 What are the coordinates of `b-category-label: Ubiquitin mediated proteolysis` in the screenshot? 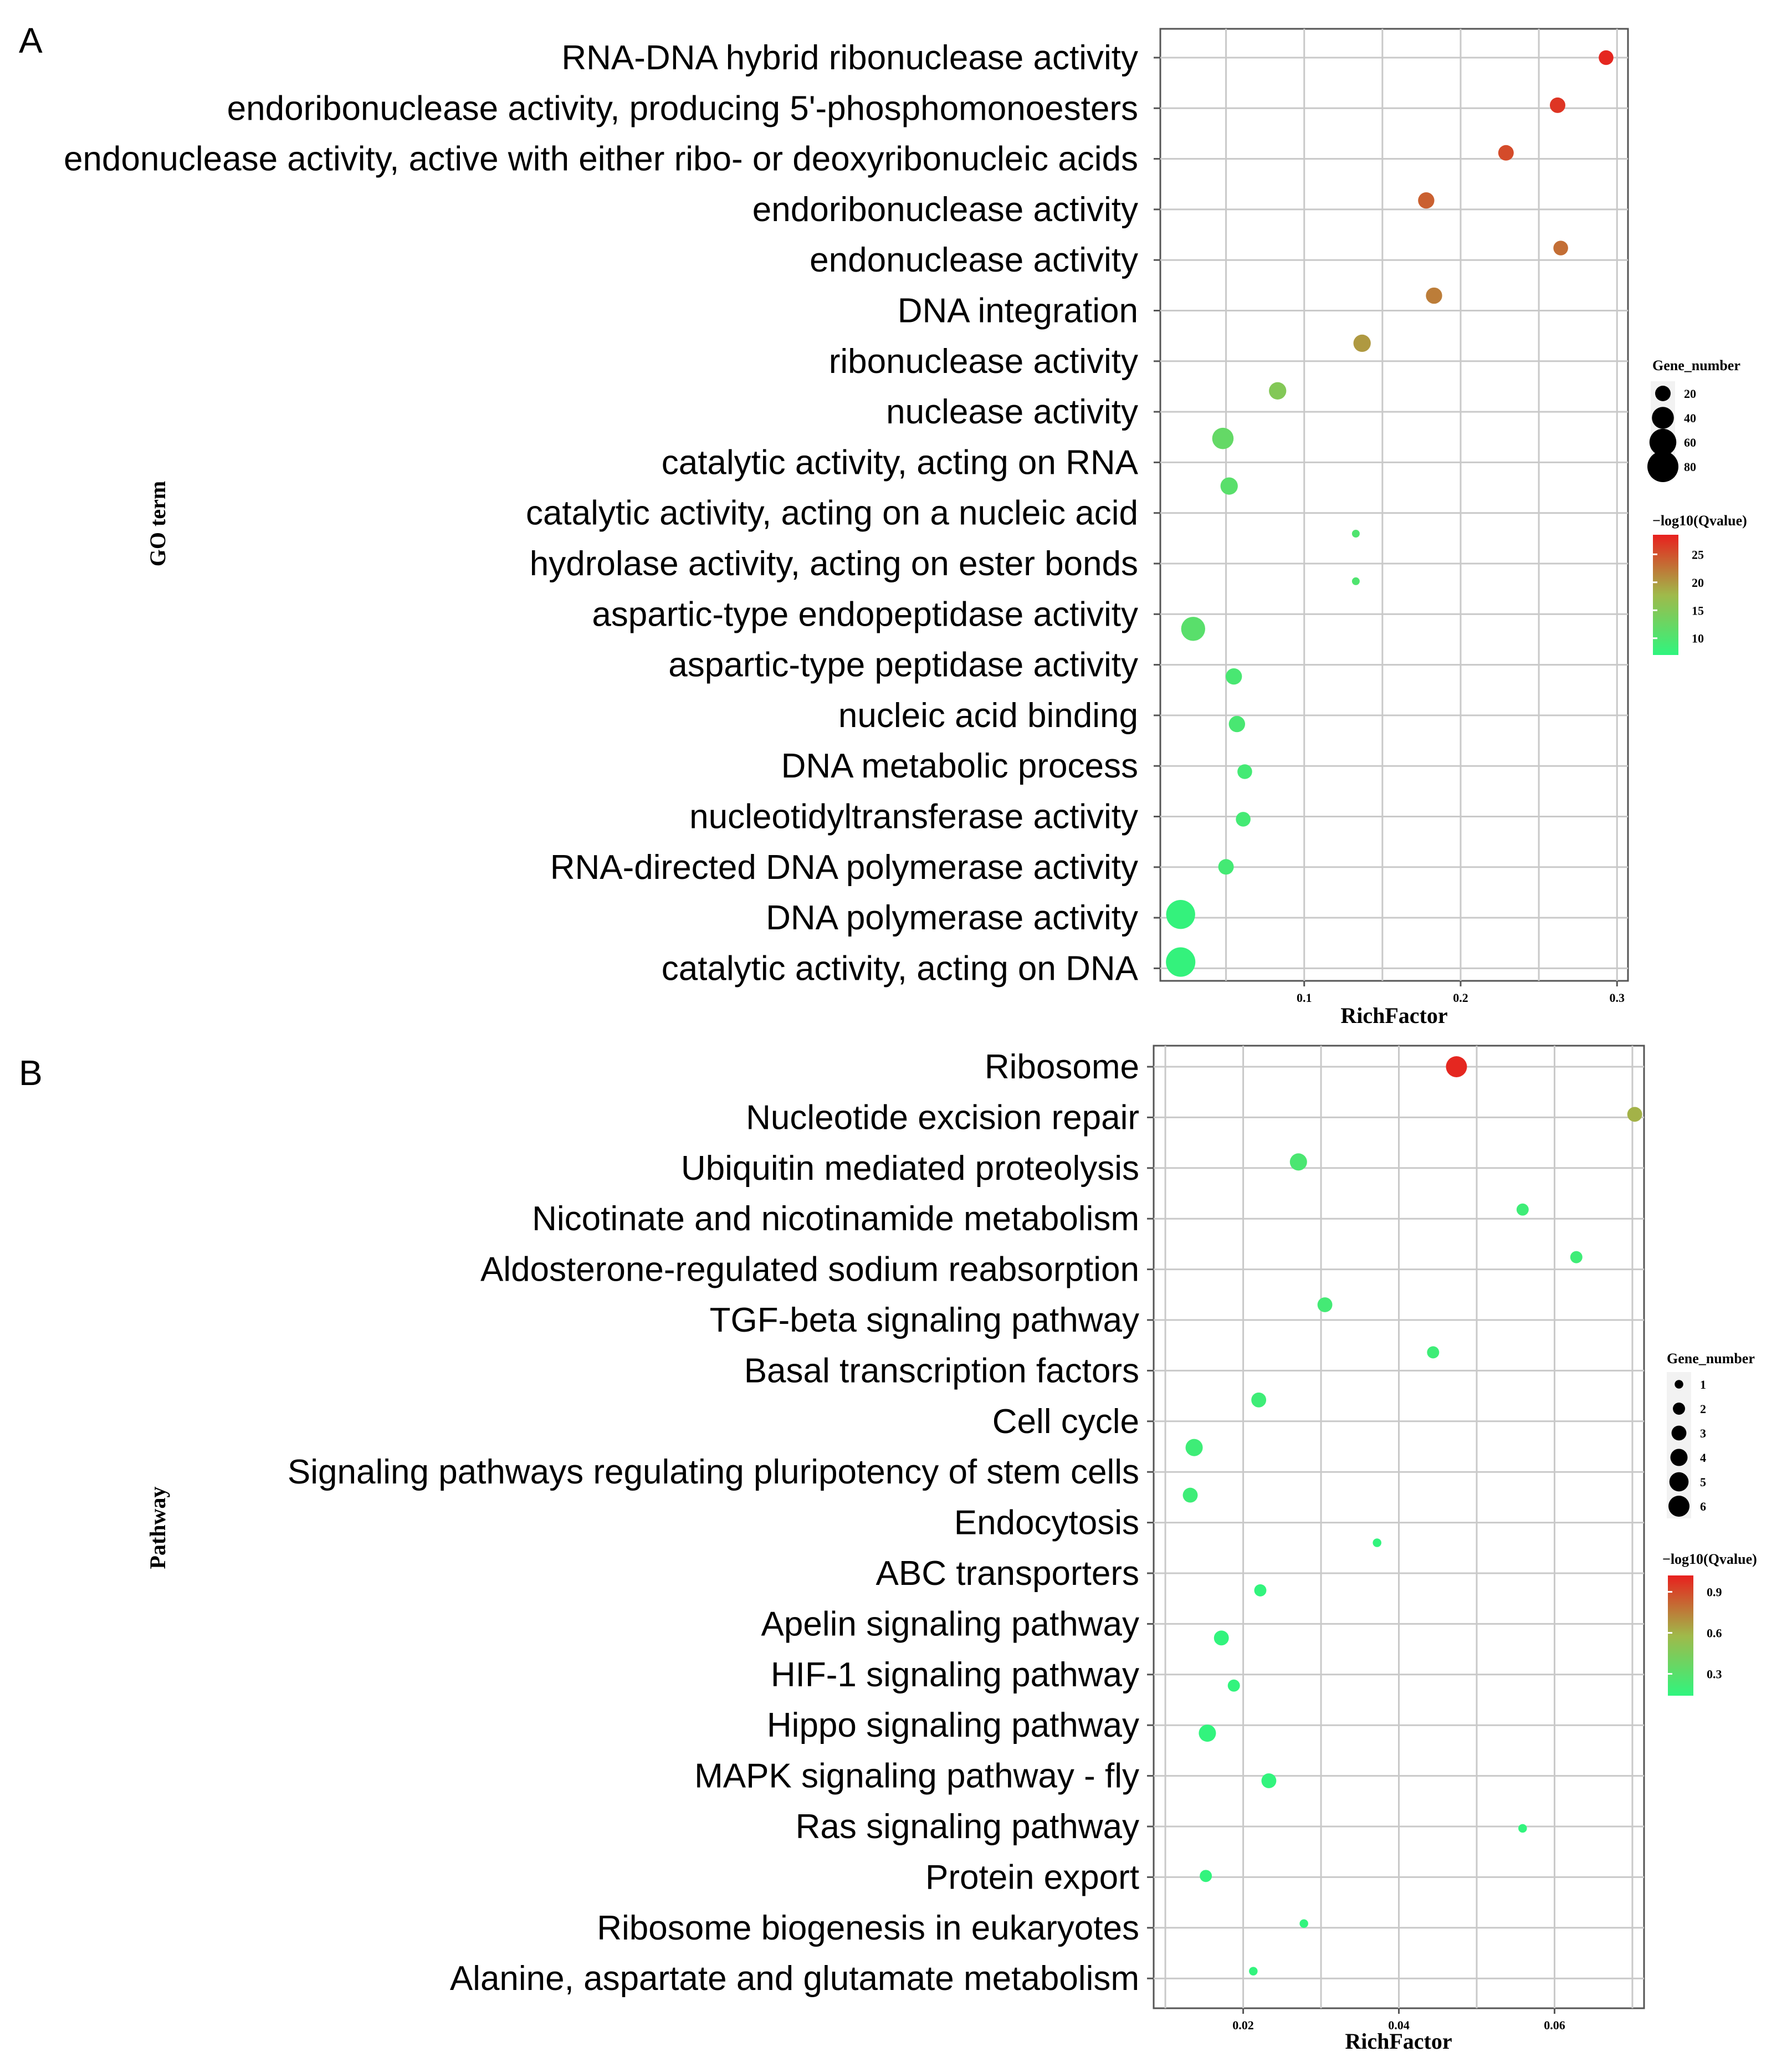 It's located at (910, 1168).